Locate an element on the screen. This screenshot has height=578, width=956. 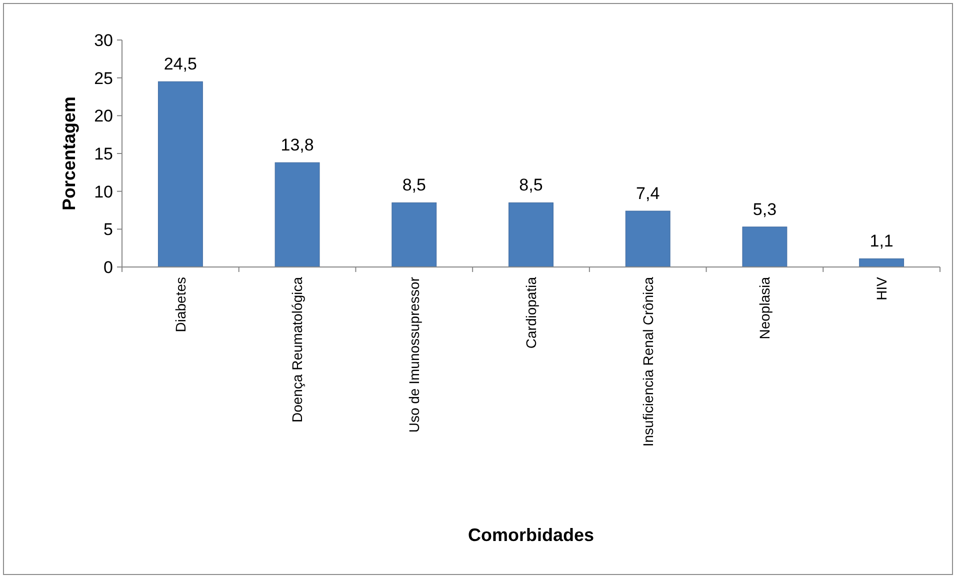
x-tick-label: Cardiopatia is located at coordinates (530, 312).